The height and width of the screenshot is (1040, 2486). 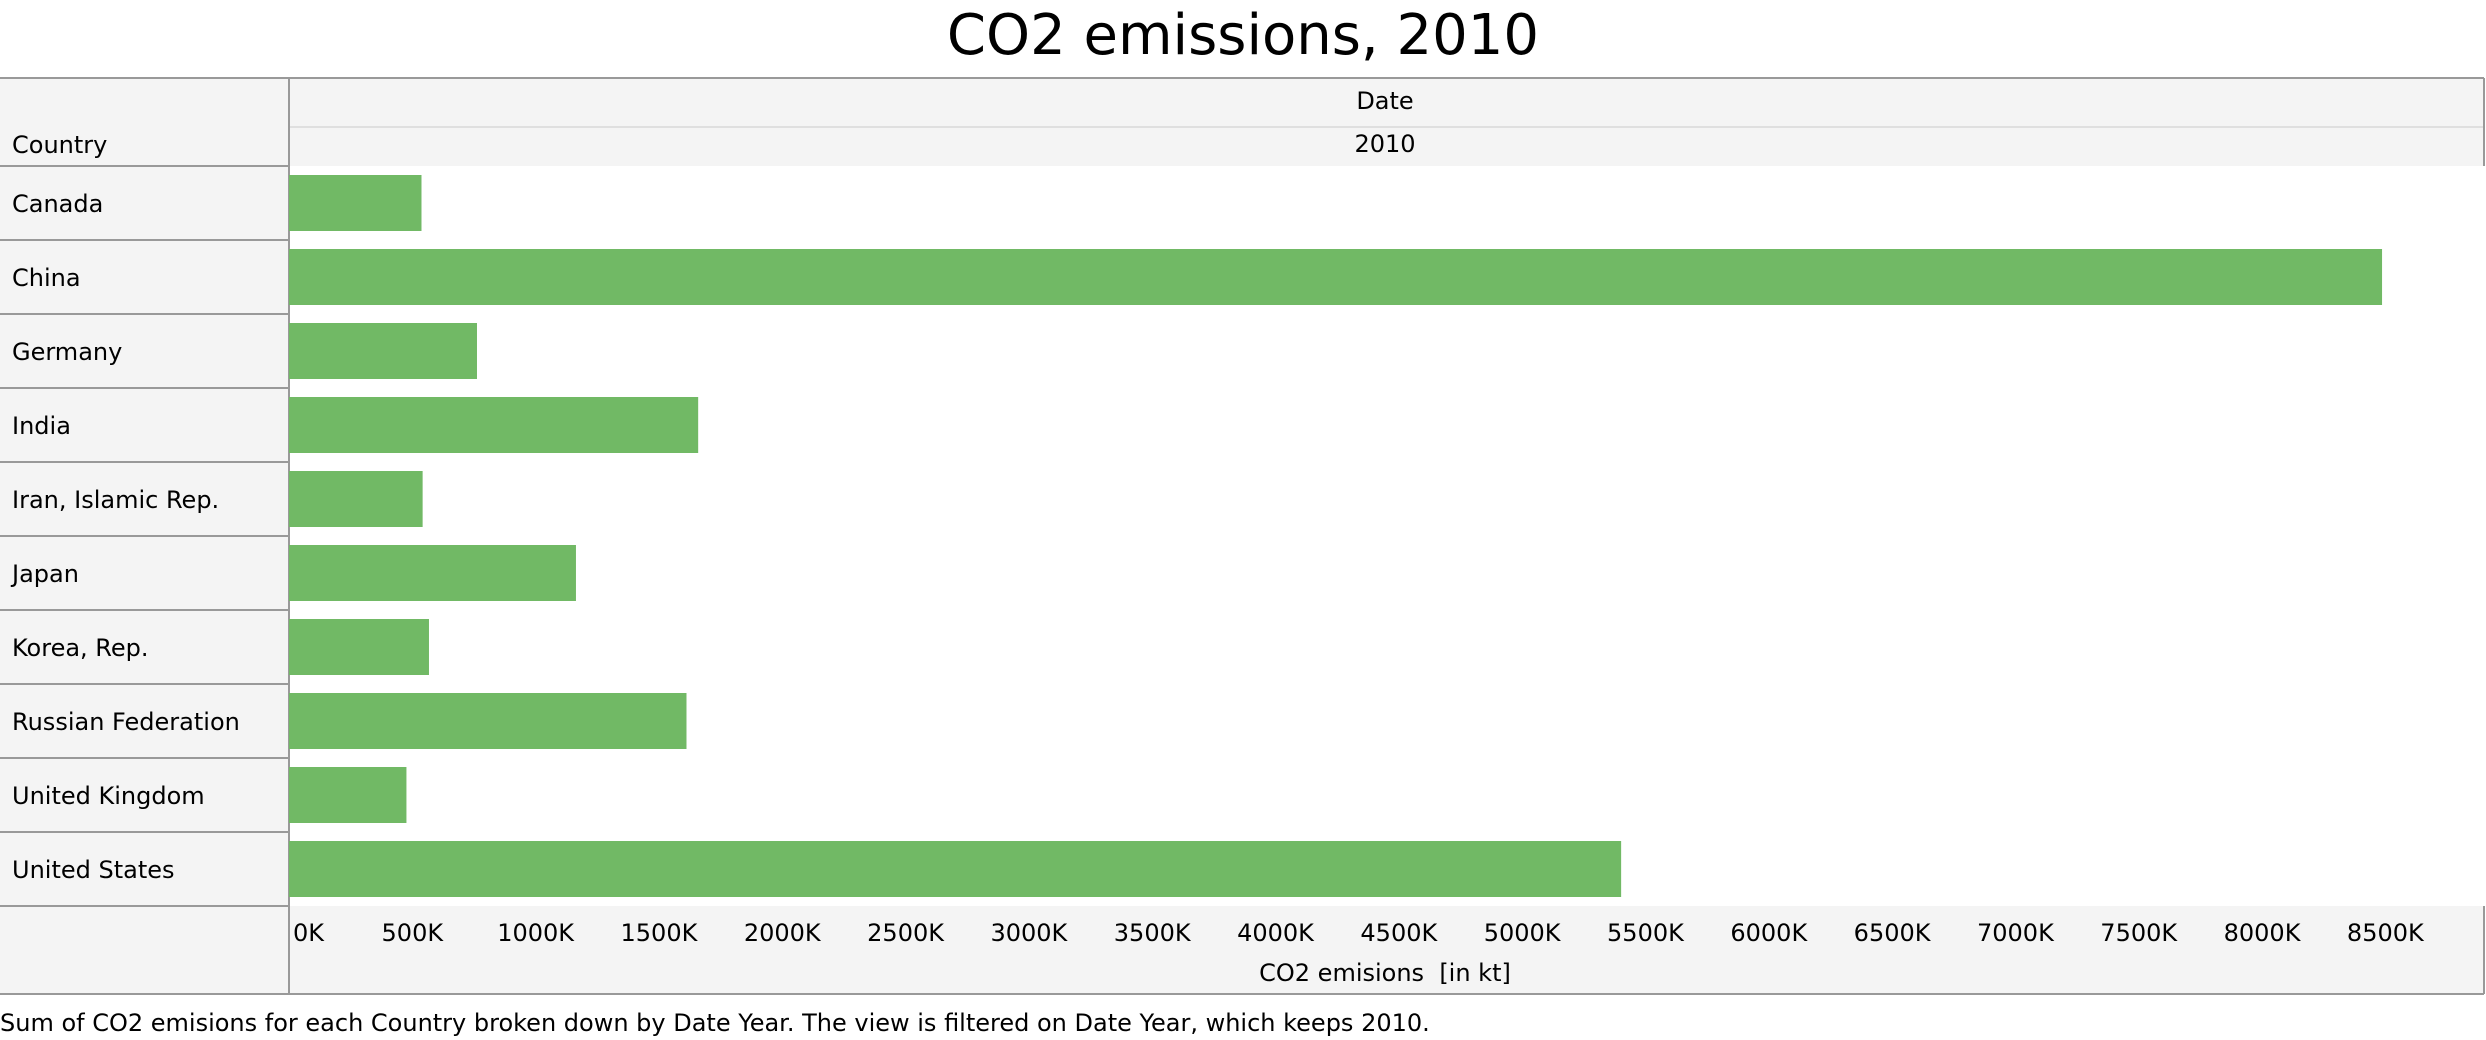 I want to click on x-tick-label: 5000K, so click(x=1523, y=933).